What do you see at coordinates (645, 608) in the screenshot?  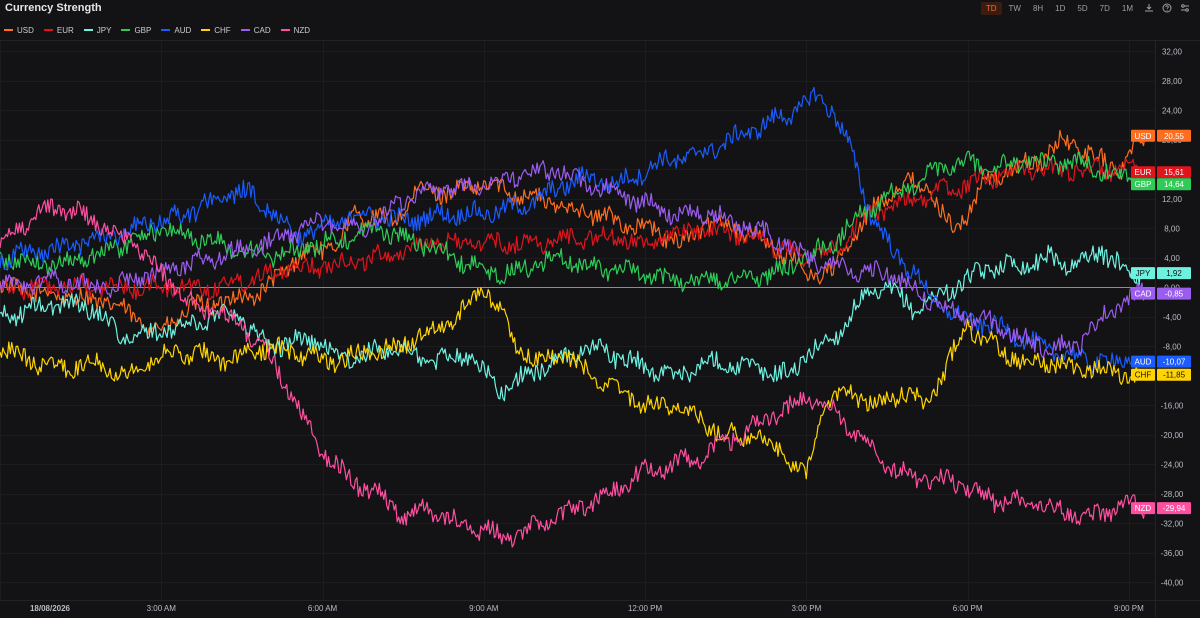 I see `x-tick-label: 12:00 PM` at bounding box center [645, 608].